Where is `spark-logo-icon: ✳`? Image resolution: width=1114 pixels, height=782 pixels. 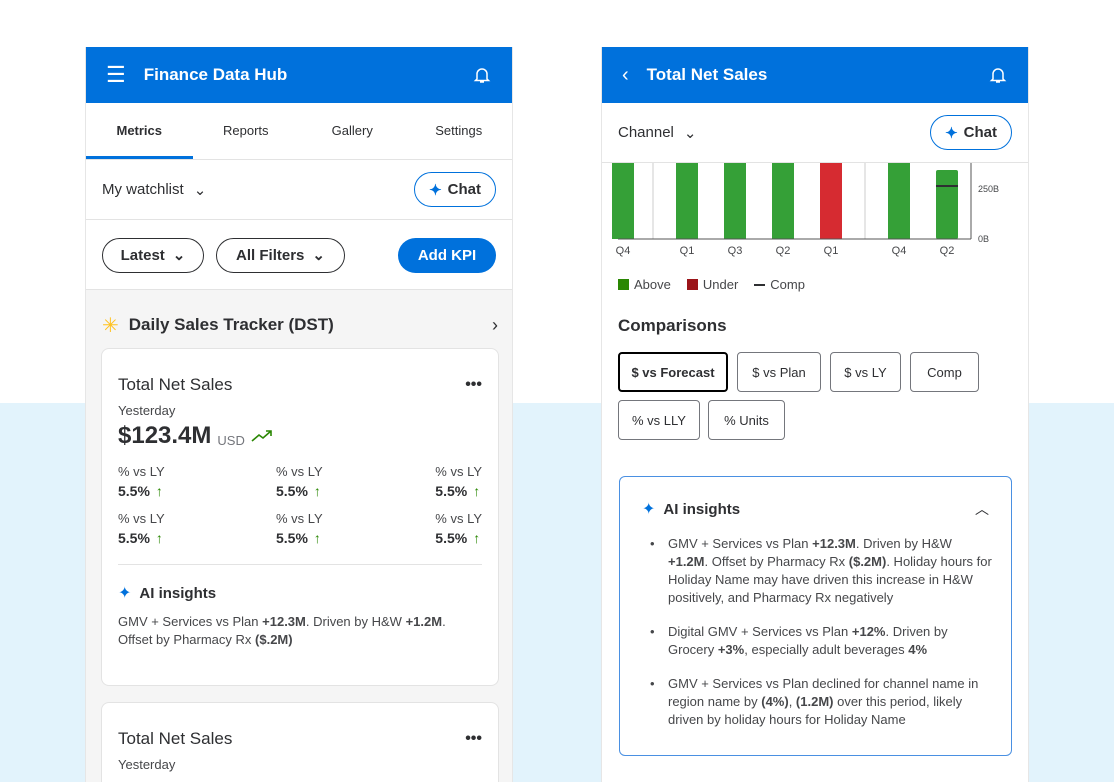 spark-logo-icon: ✳ is located at coordinates (110, 325).